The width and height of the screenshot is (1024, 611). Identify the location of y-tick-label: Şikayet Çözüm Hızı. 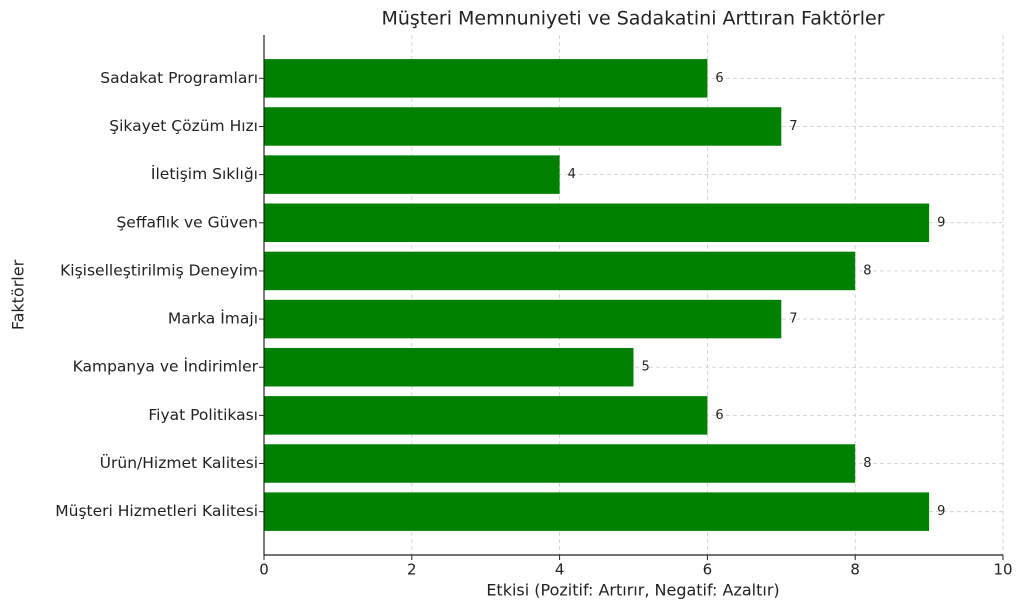
(183, 126).